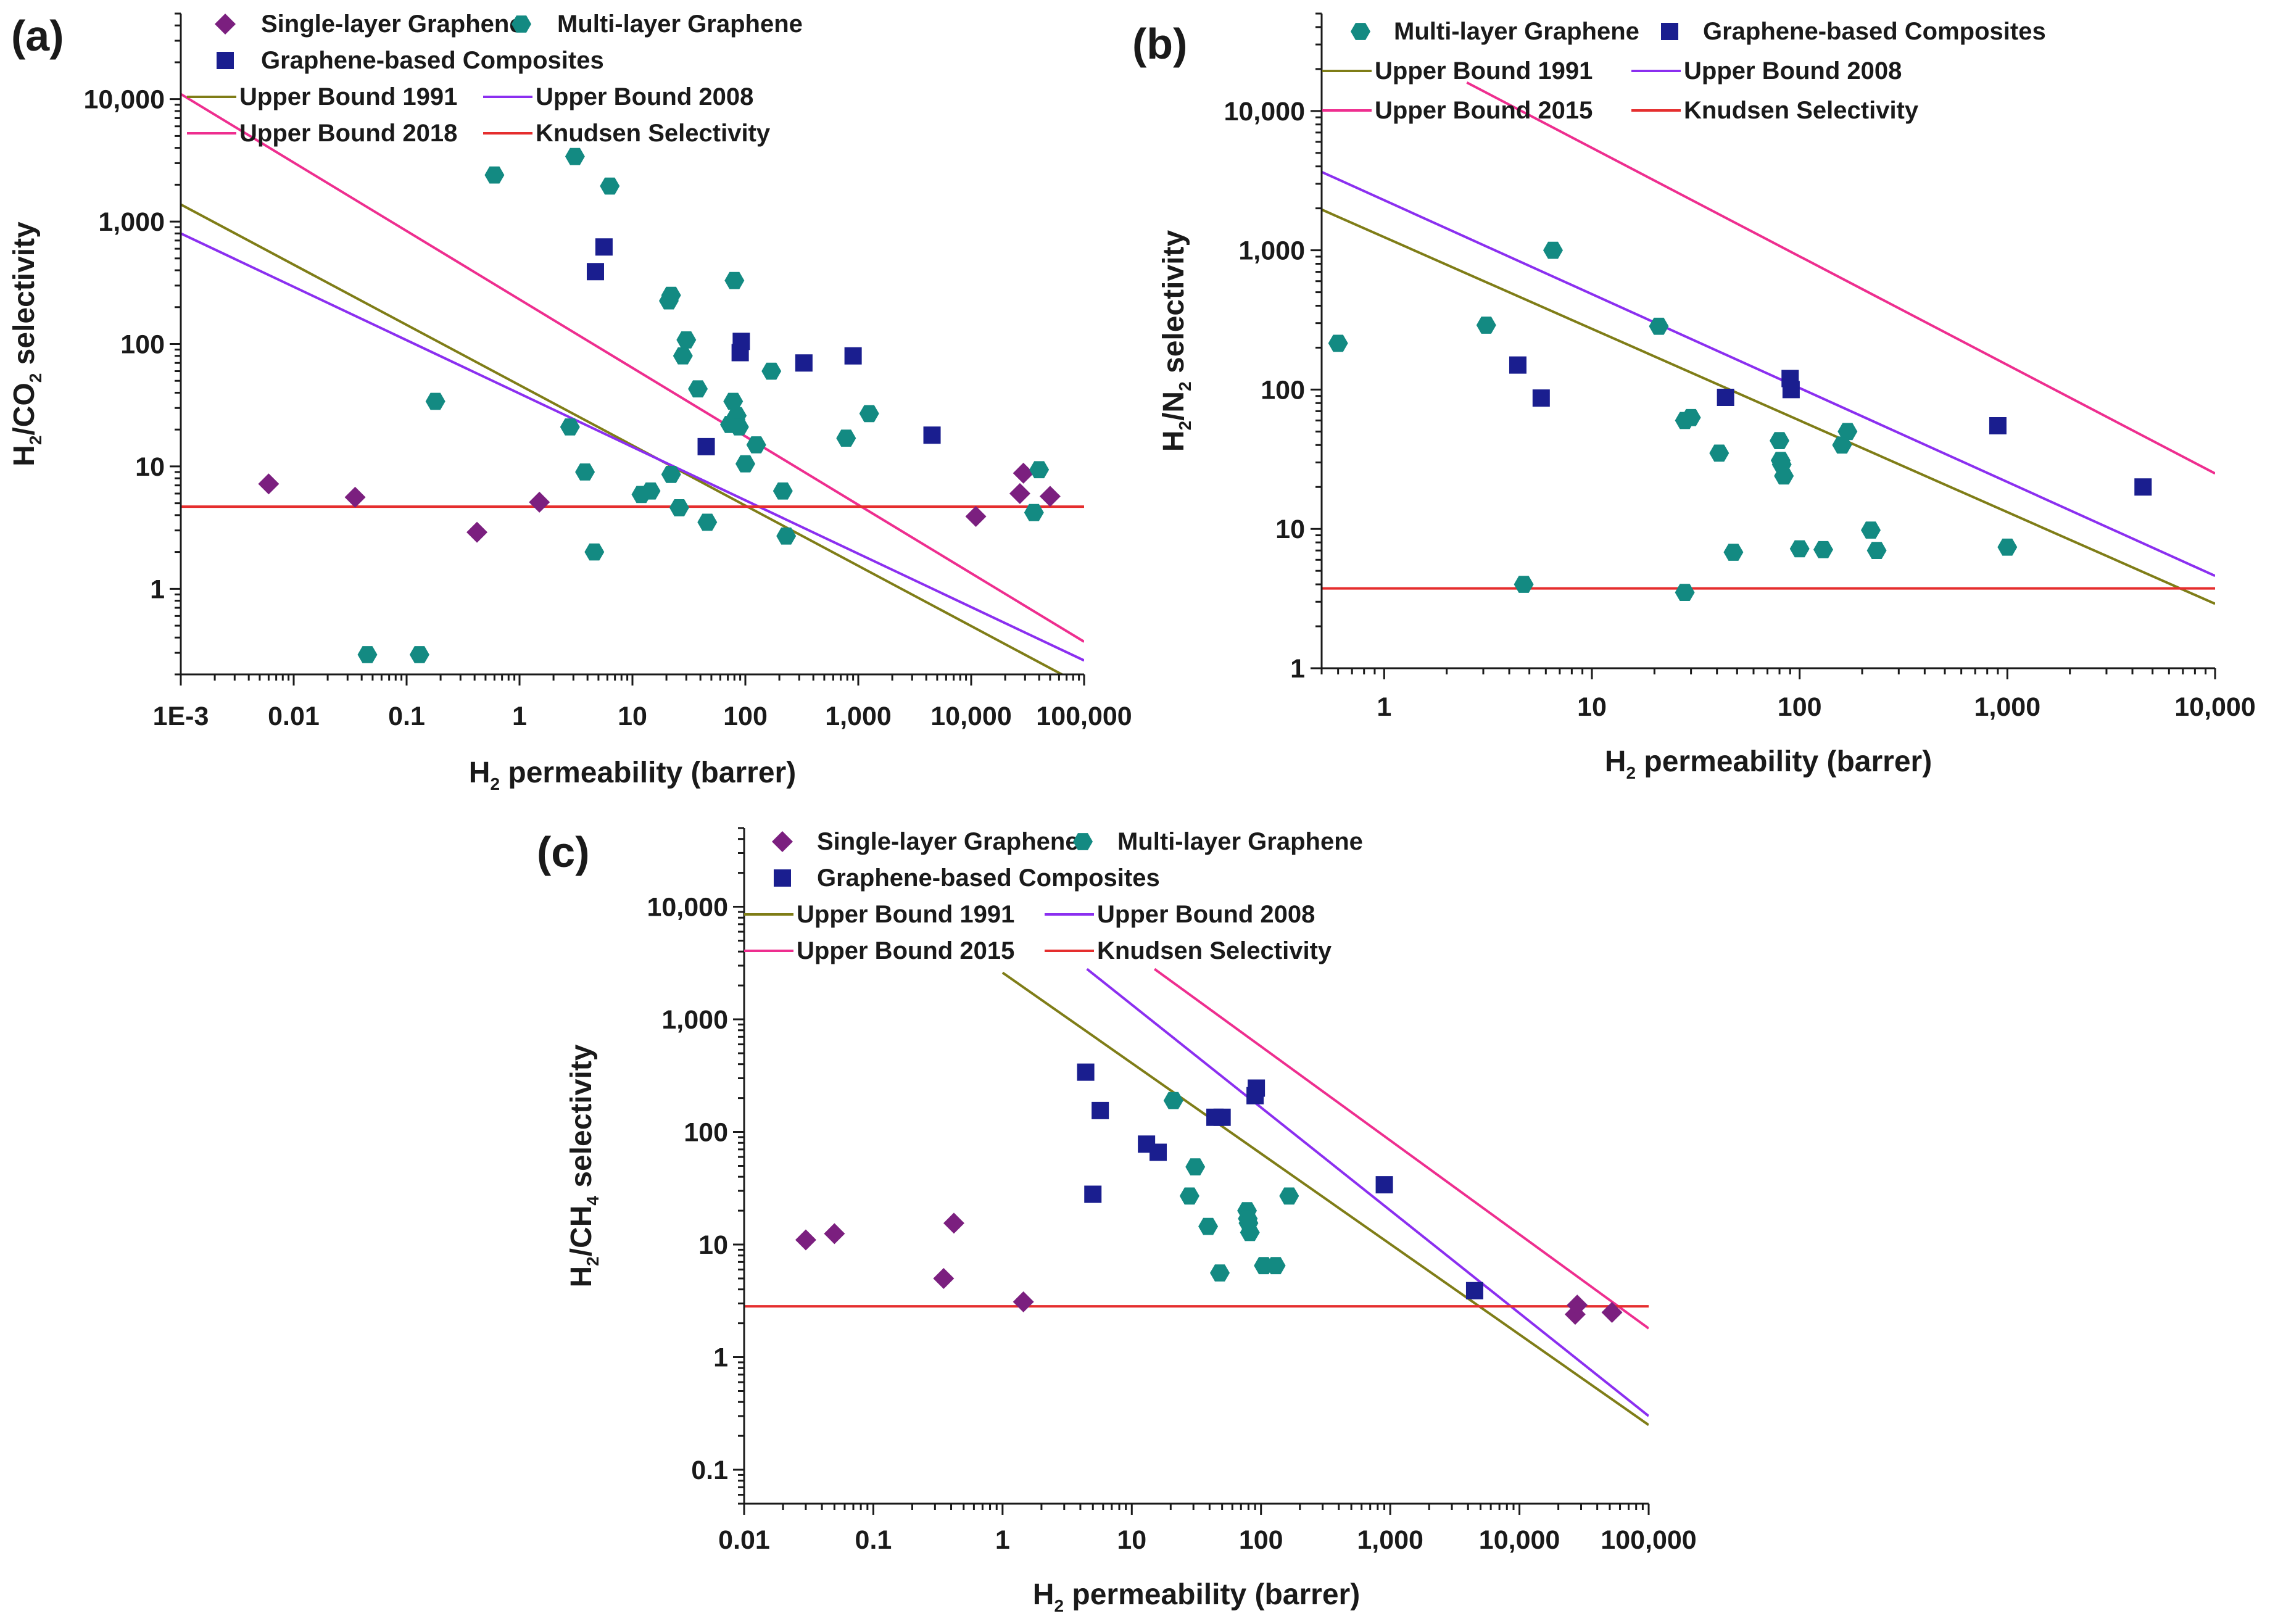 The width and height of the screenshot is (2270, 1624). Describe the element at coordinates (369, 24) in the screenshot. I see `legend-item: Single-layer Graphene` at that location.